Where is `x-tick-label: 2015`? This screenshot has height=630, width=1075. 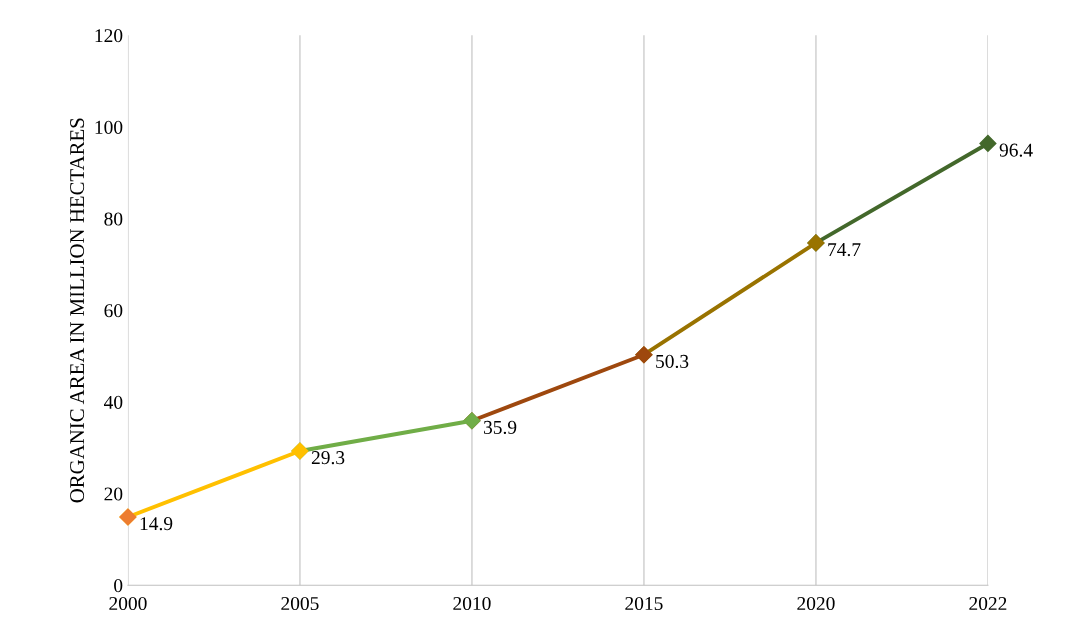 x-tick-label: 2015 is located at coordinates (644, 603).